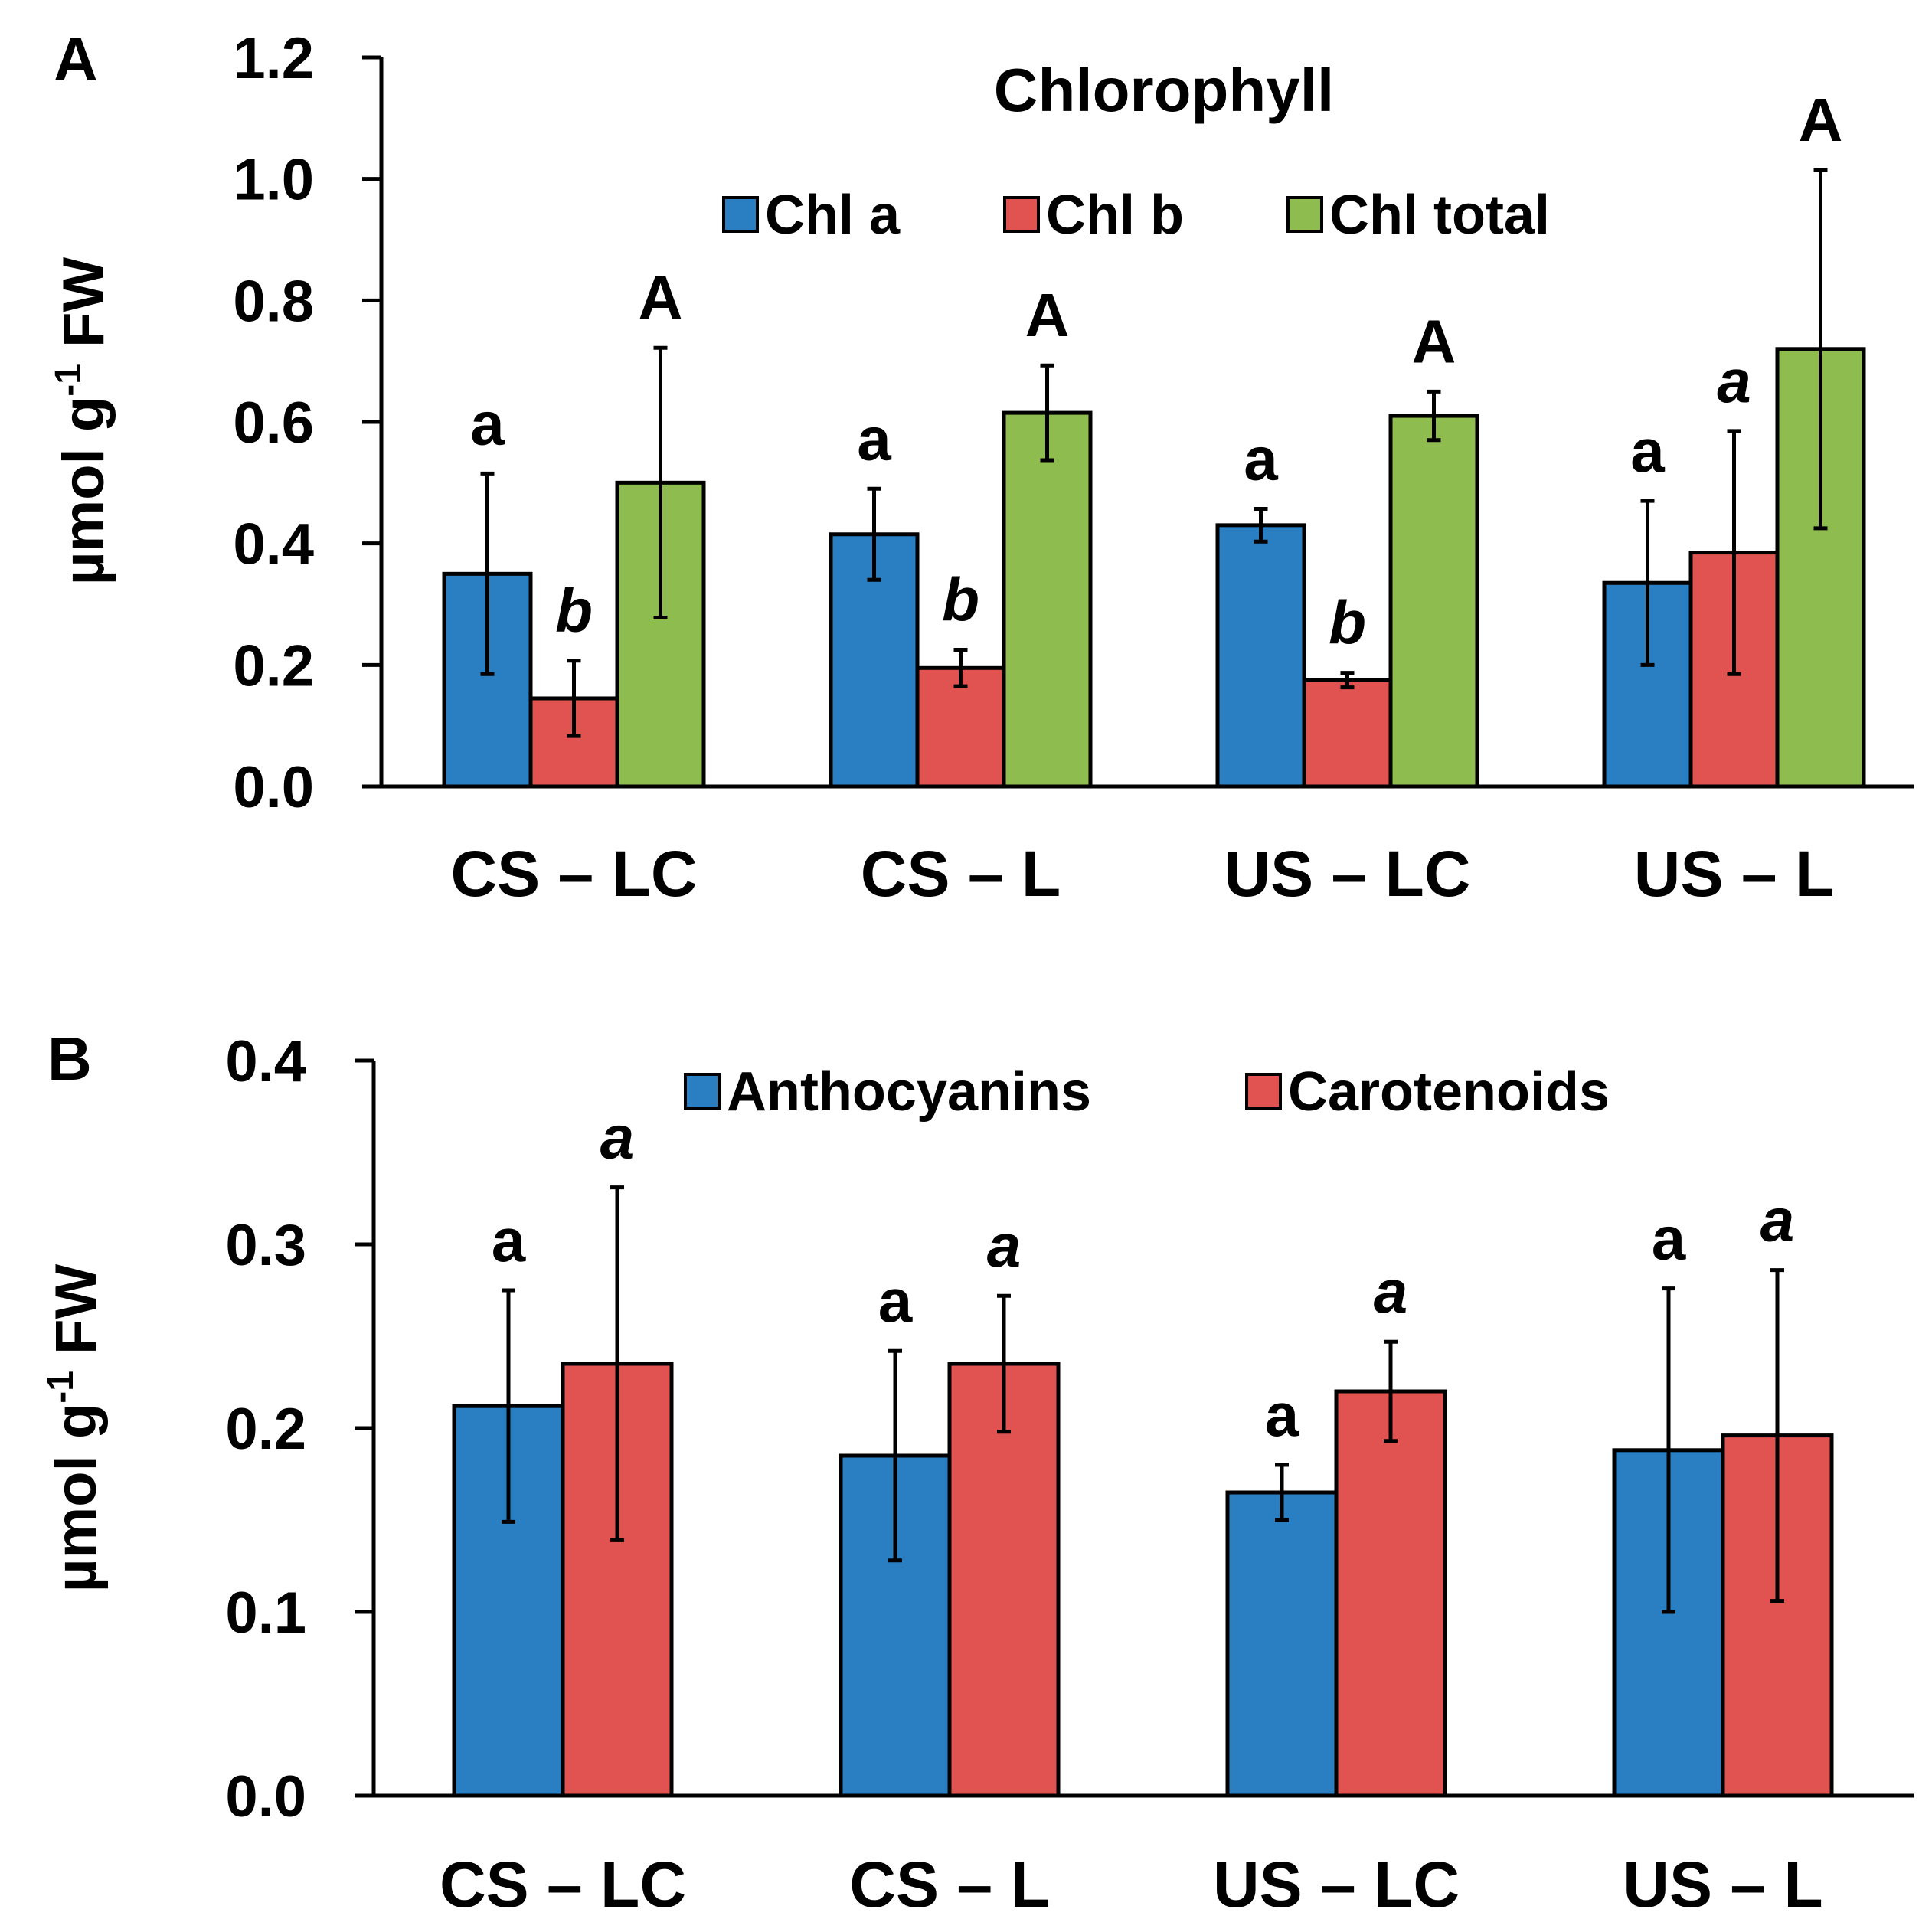  What do you see at coordinates (265, 1245) in the screenshot?
I see `y-tick-label: 0.3` at bounding box center [265, 1245].